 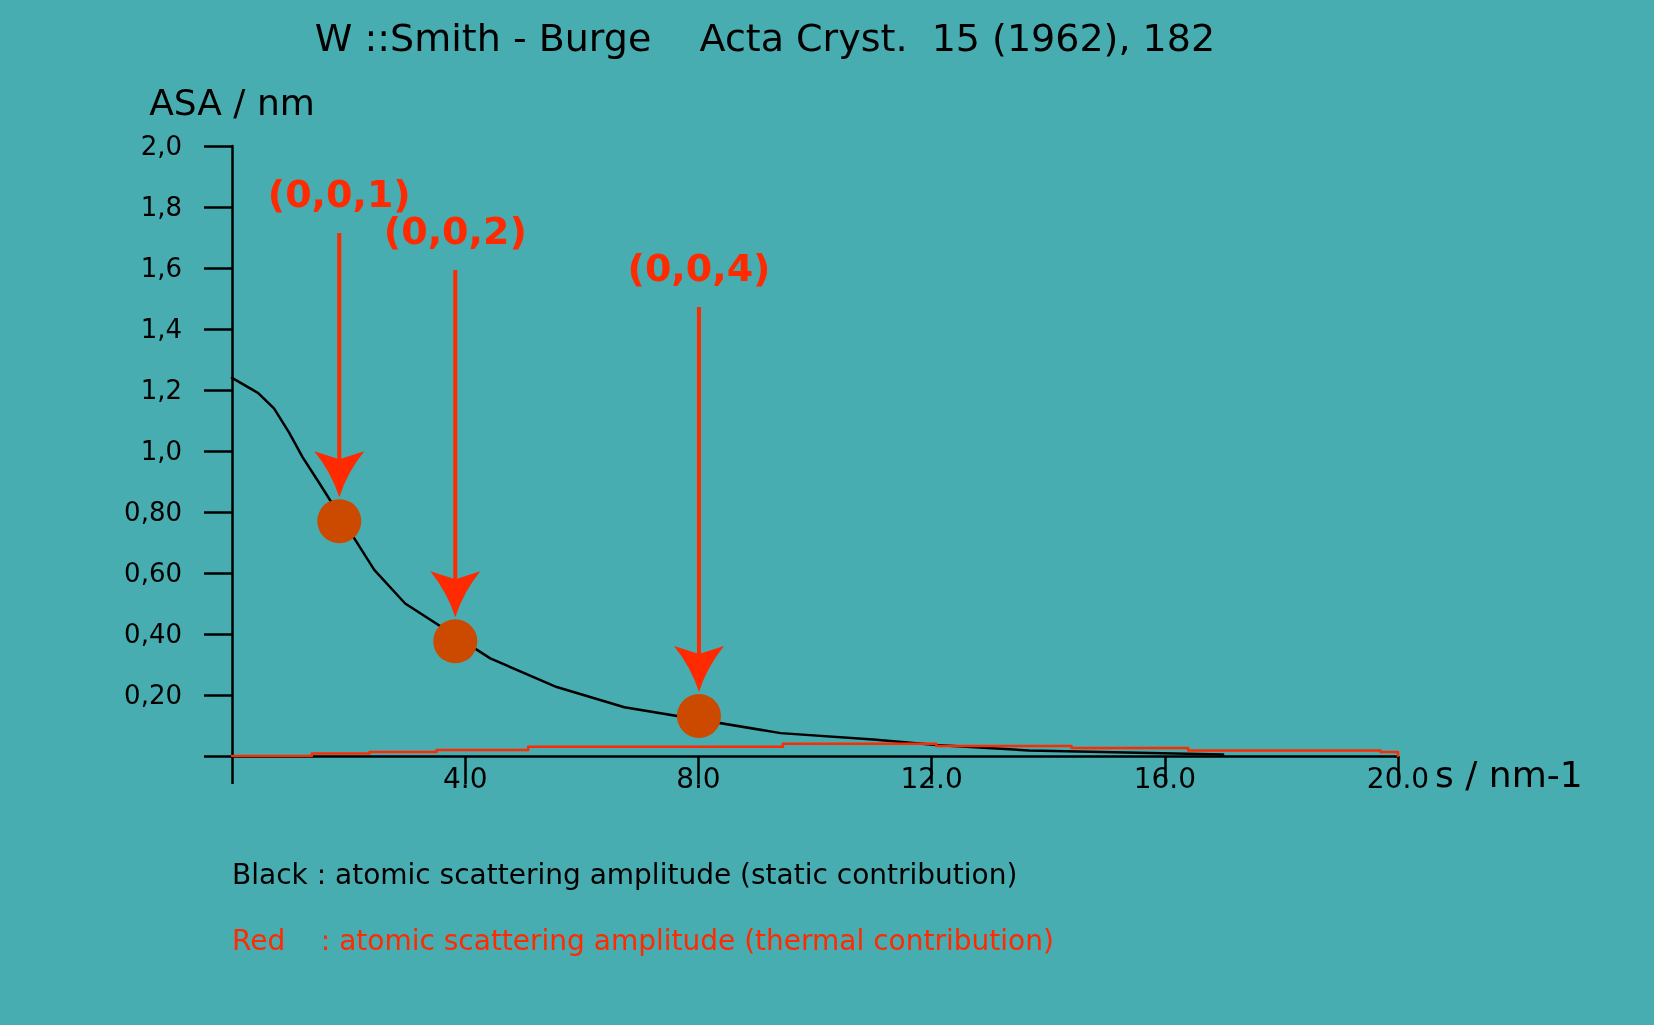 I want to click on y-tick-label: 1,8, so click(x=161, y=207).